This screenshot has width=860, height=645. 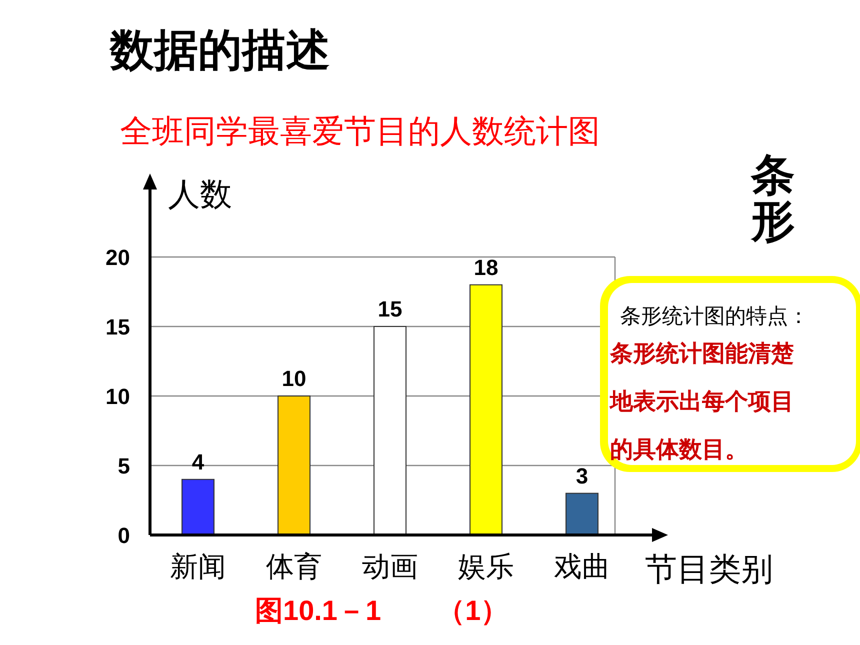 What do you see at coordinates (198, 567) in the screenshot?
I see `x-tick-label: 新闻` at bounding box center [198, 567].